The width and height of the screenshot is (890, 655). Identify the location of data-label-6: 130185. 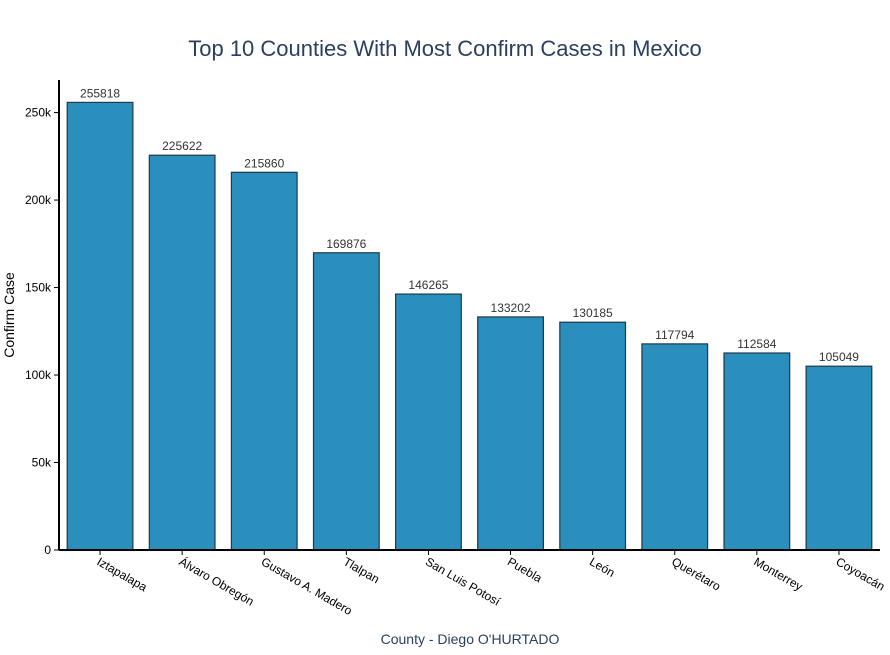
(593, 313).